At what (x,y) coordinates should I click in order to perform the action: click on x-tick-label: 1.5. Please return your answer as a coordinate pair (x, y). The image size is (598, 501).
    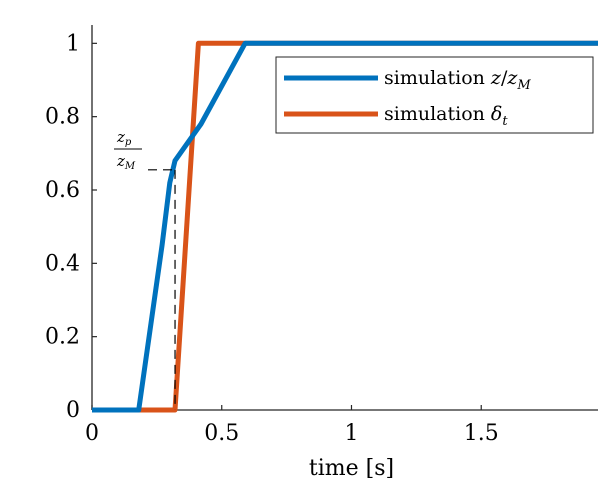
    Looking at the image, I should click on (481, 433).